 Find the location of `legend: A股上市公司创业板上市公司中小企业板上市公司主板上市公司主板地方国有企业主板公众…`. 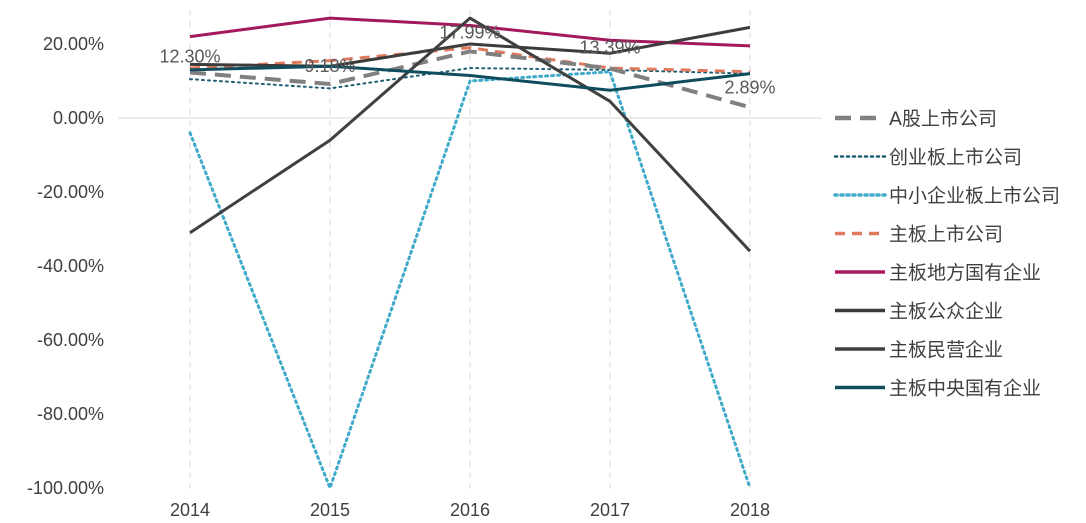

legend: A股上市公司创业板上市公司中小企业板上市公司主板上市公司主板地方国有企业主板公众… is located at coordinates (946, 254).